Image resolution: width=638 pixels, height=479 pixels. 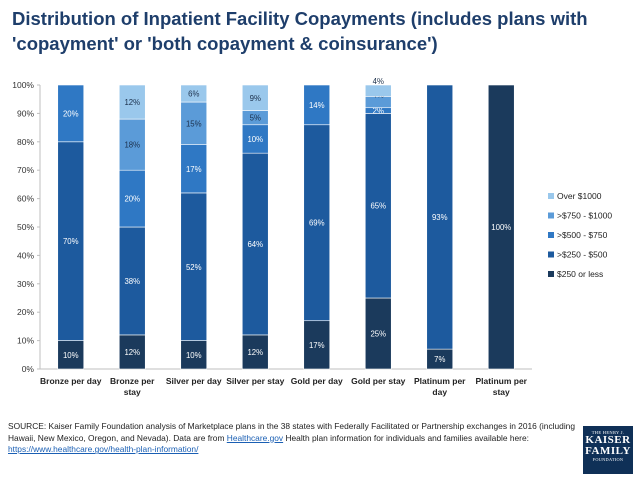 I want to click on data-label: 69%, so click(x=317, y=223).